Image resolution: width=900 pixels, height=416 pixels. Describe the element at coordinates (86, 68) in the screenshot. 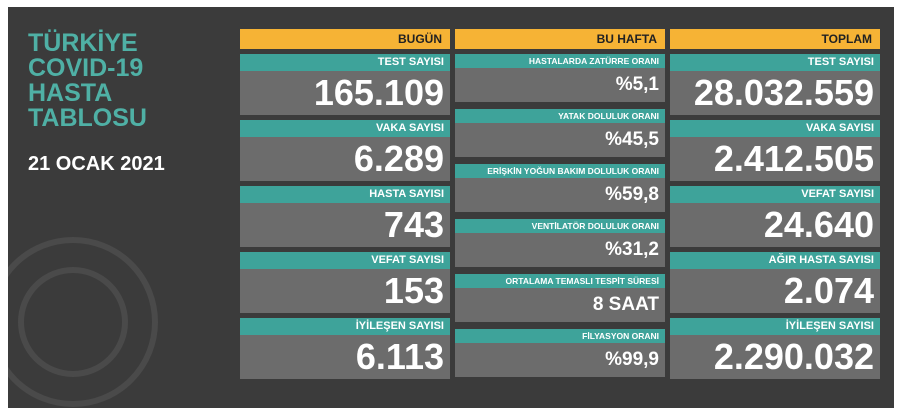

I see `title-line: COVID-19` at that location.